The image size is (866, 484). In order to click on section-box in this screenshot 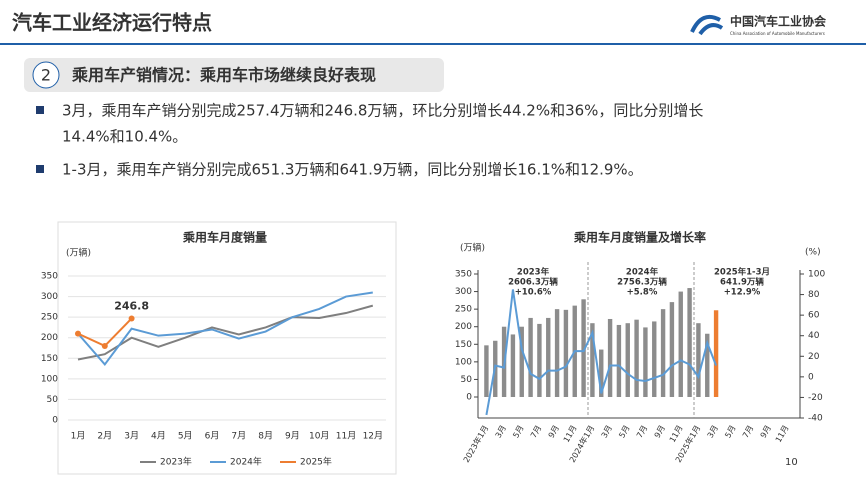, I will do `click(234, 75)`.